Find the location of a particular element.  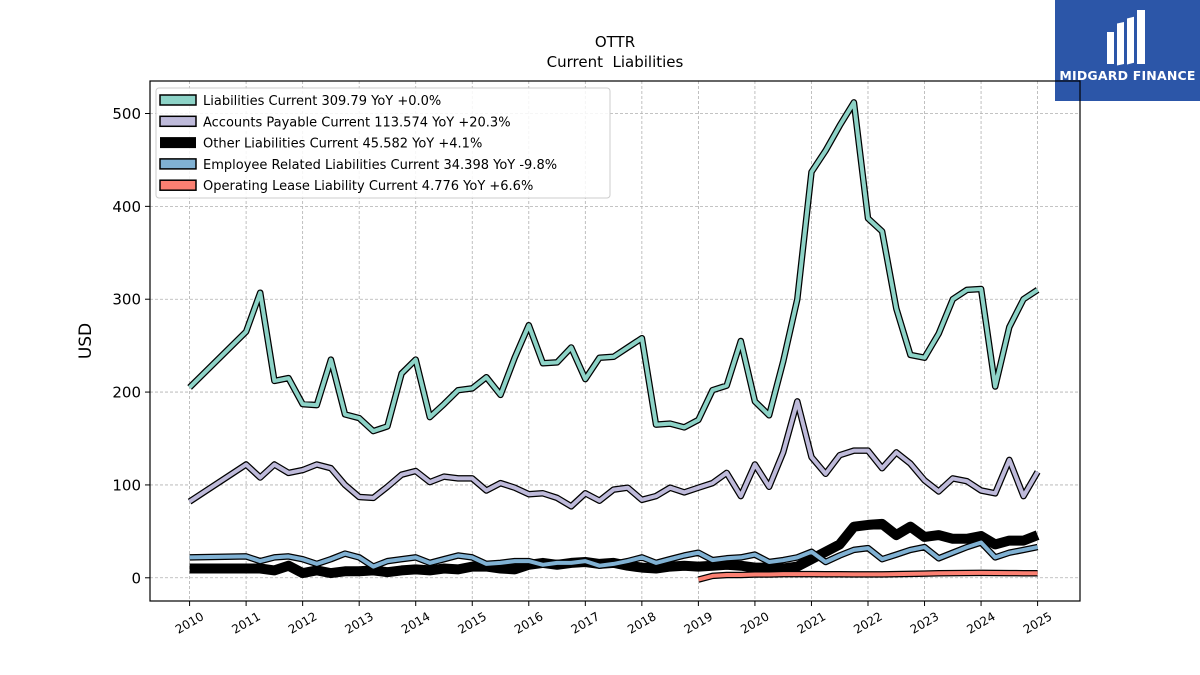

x-tick-label: 2011 is located at coordinates (245, 622).